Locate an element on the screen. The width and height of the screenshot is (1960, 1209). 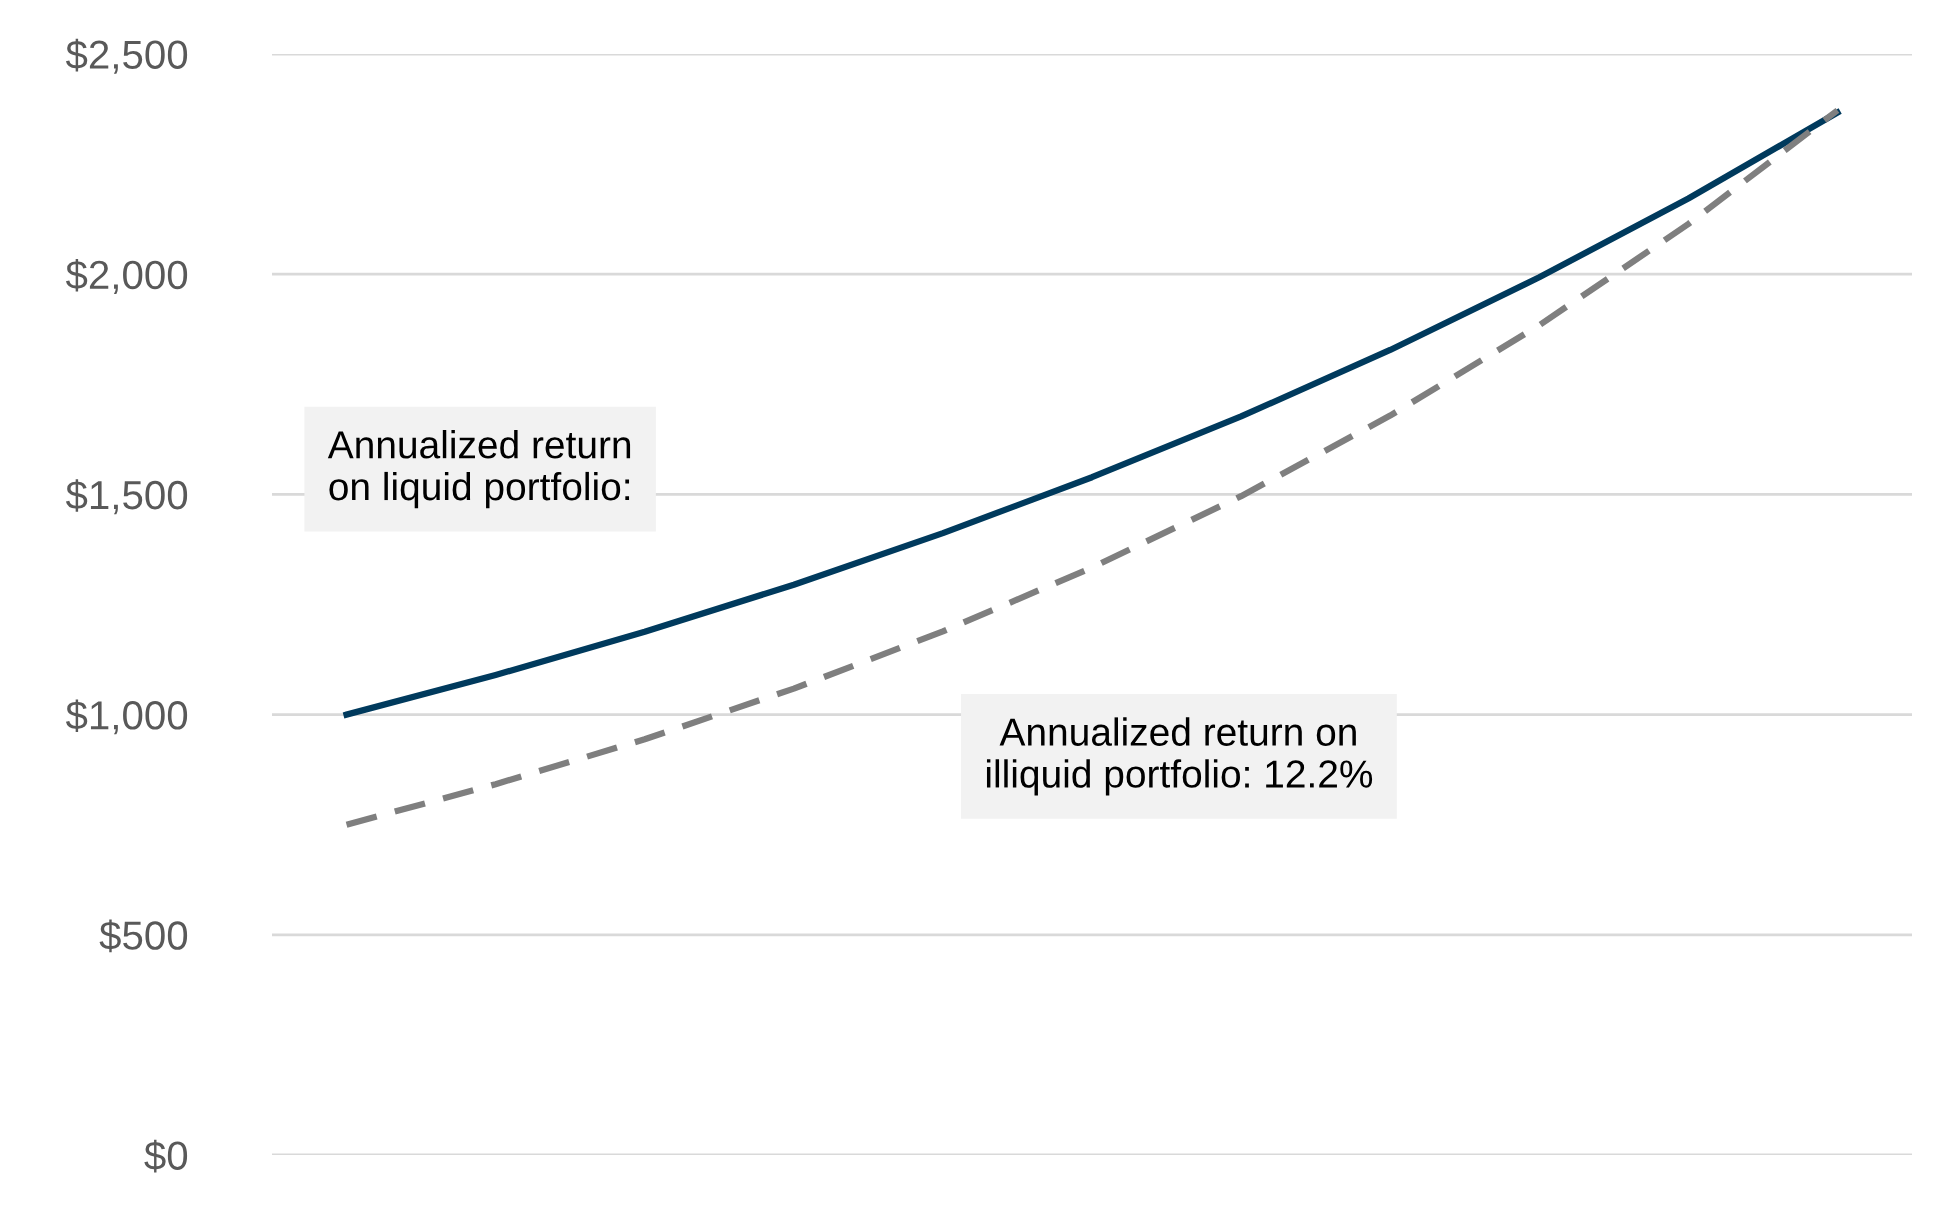
y-tick-label: $0 is located at coordinates (166, 1156).